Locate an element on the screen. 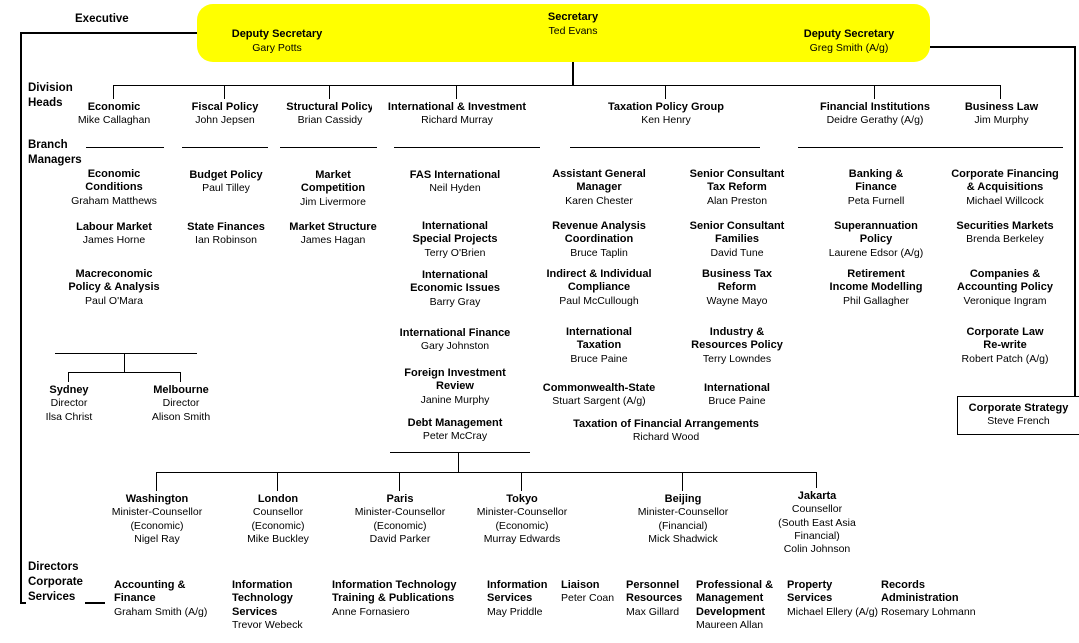 This screenshot has width=1079, height=643. br-labour-market: Labour Market James Horne is located at coordinates (114, 234).